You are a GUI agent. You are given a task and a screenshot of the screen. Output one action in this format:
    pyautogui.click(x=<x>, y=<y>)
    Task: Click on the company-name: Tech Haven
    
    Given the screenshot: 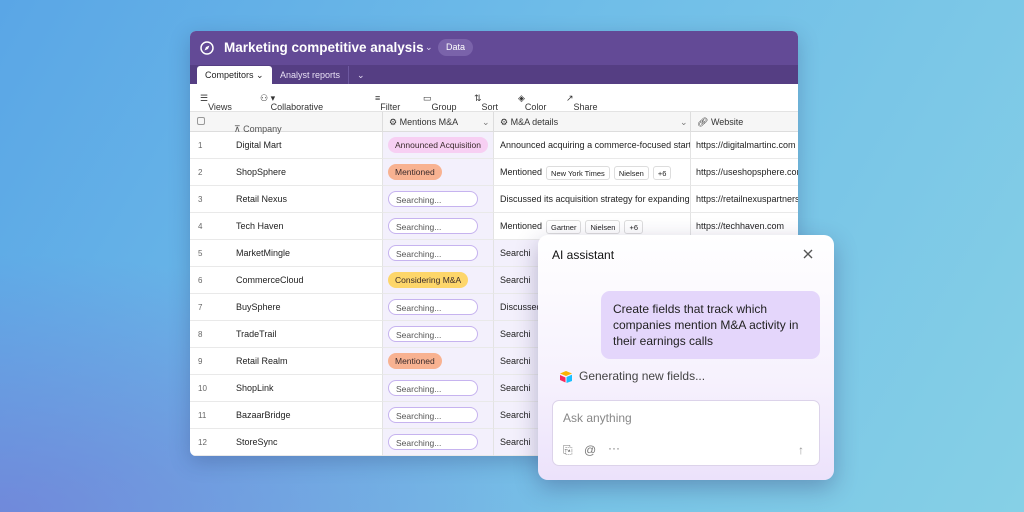 What is the action you would take?
    pyautogui.click(x=260, y=226)
    